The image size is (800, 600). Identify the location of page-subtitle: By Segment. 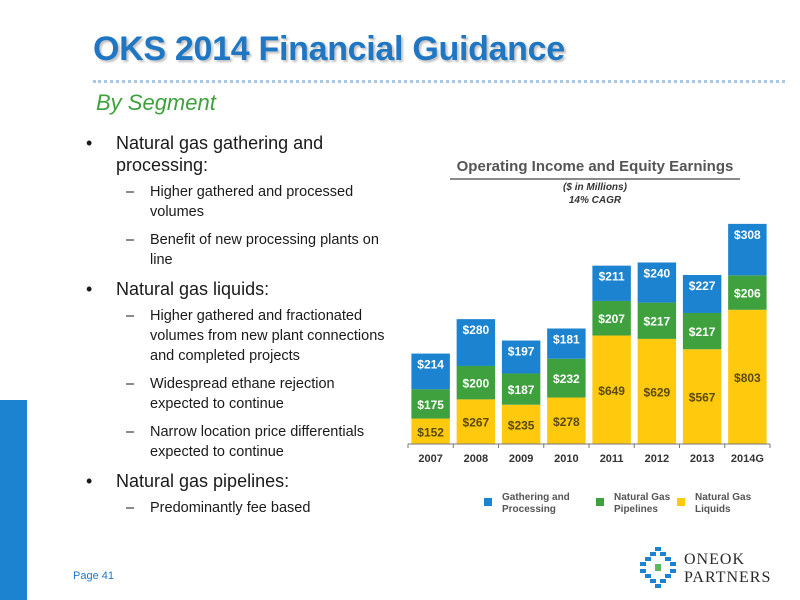
(156, 102).